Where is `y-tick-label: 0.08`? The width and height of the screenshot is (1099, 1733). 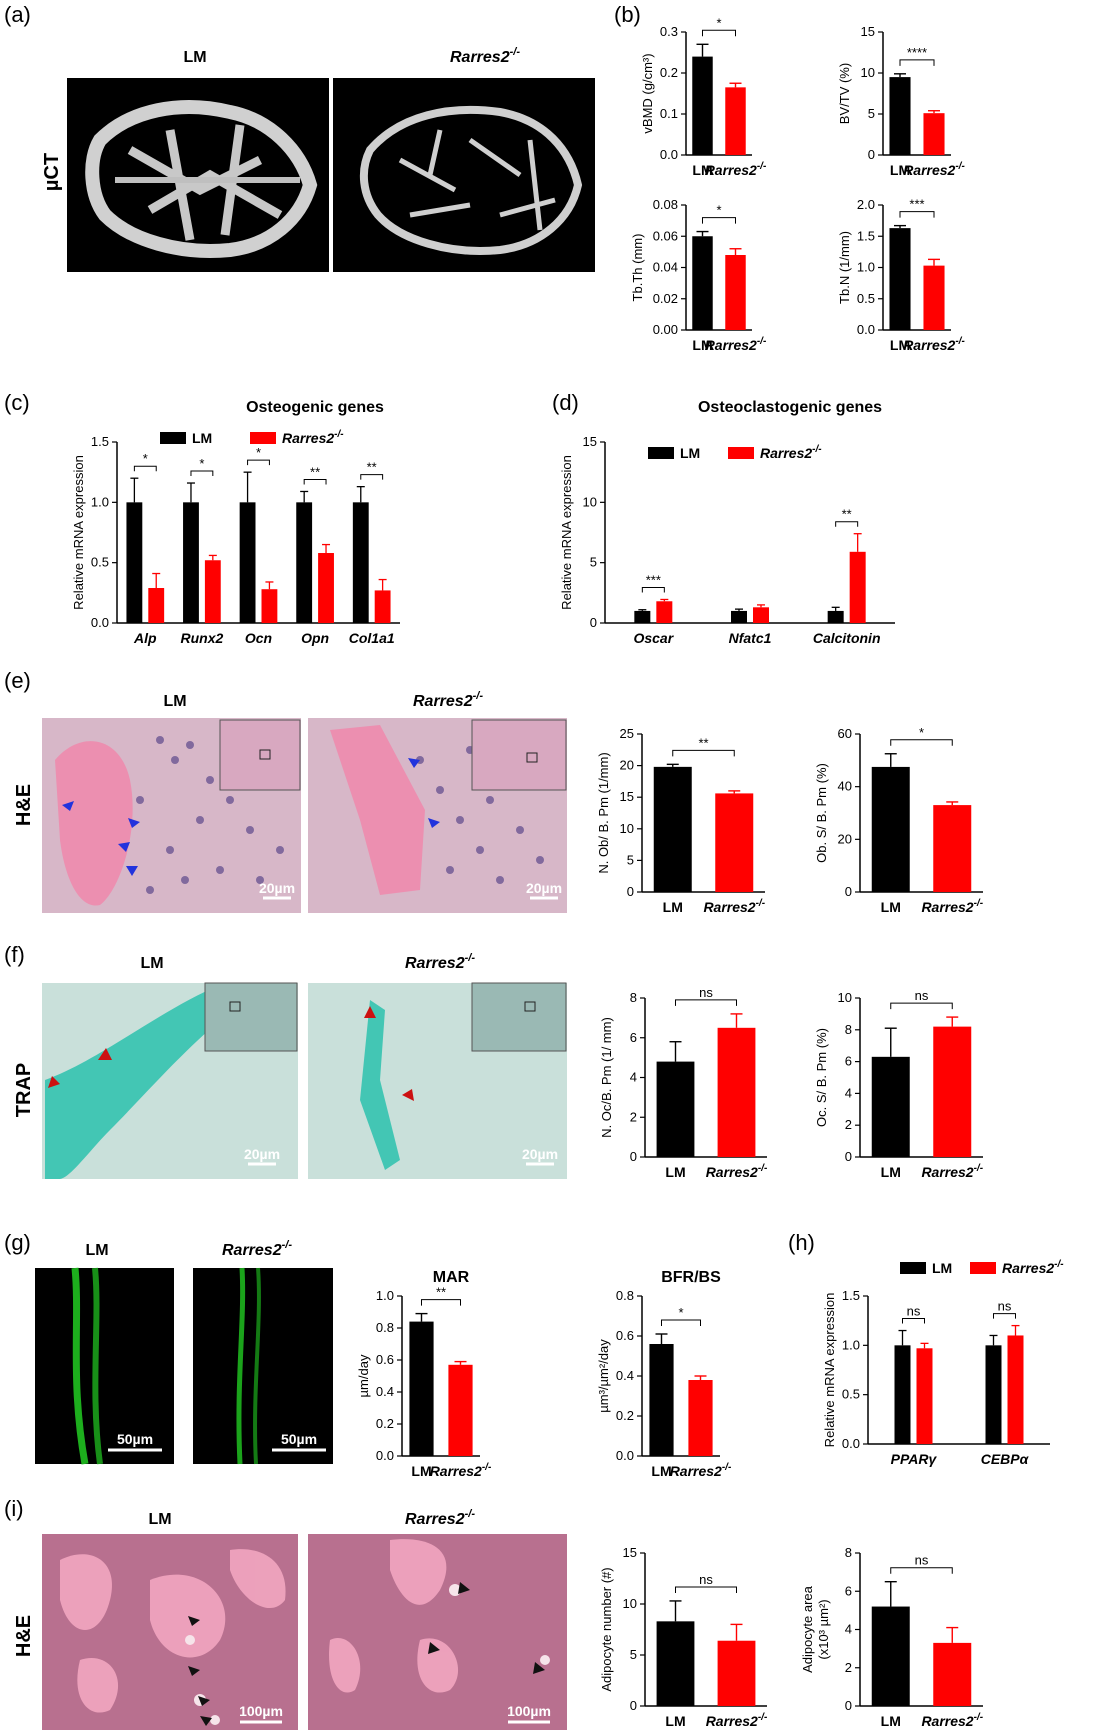 y-tick-label: 0.08 is located at coordinates (665, 204).